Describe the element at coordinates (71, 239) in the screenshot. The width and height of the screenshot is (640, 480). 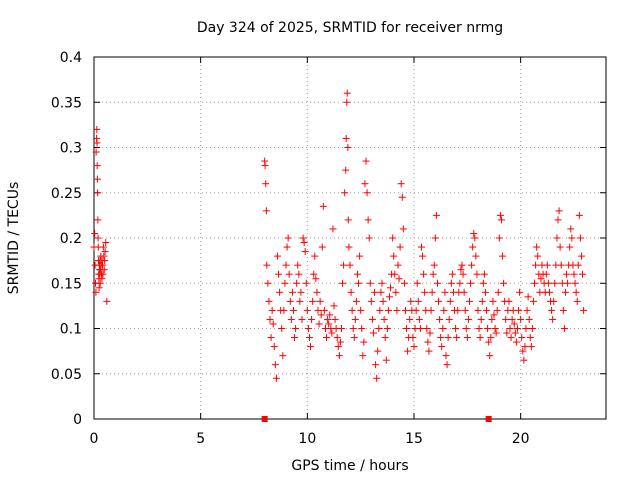
I see `y-tick-label: 0.2` at that location.